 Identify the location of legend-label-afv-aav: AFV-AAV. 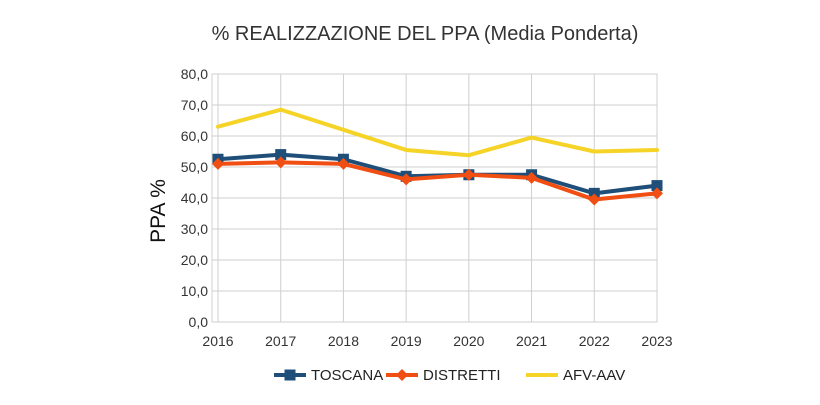
(594, 375).